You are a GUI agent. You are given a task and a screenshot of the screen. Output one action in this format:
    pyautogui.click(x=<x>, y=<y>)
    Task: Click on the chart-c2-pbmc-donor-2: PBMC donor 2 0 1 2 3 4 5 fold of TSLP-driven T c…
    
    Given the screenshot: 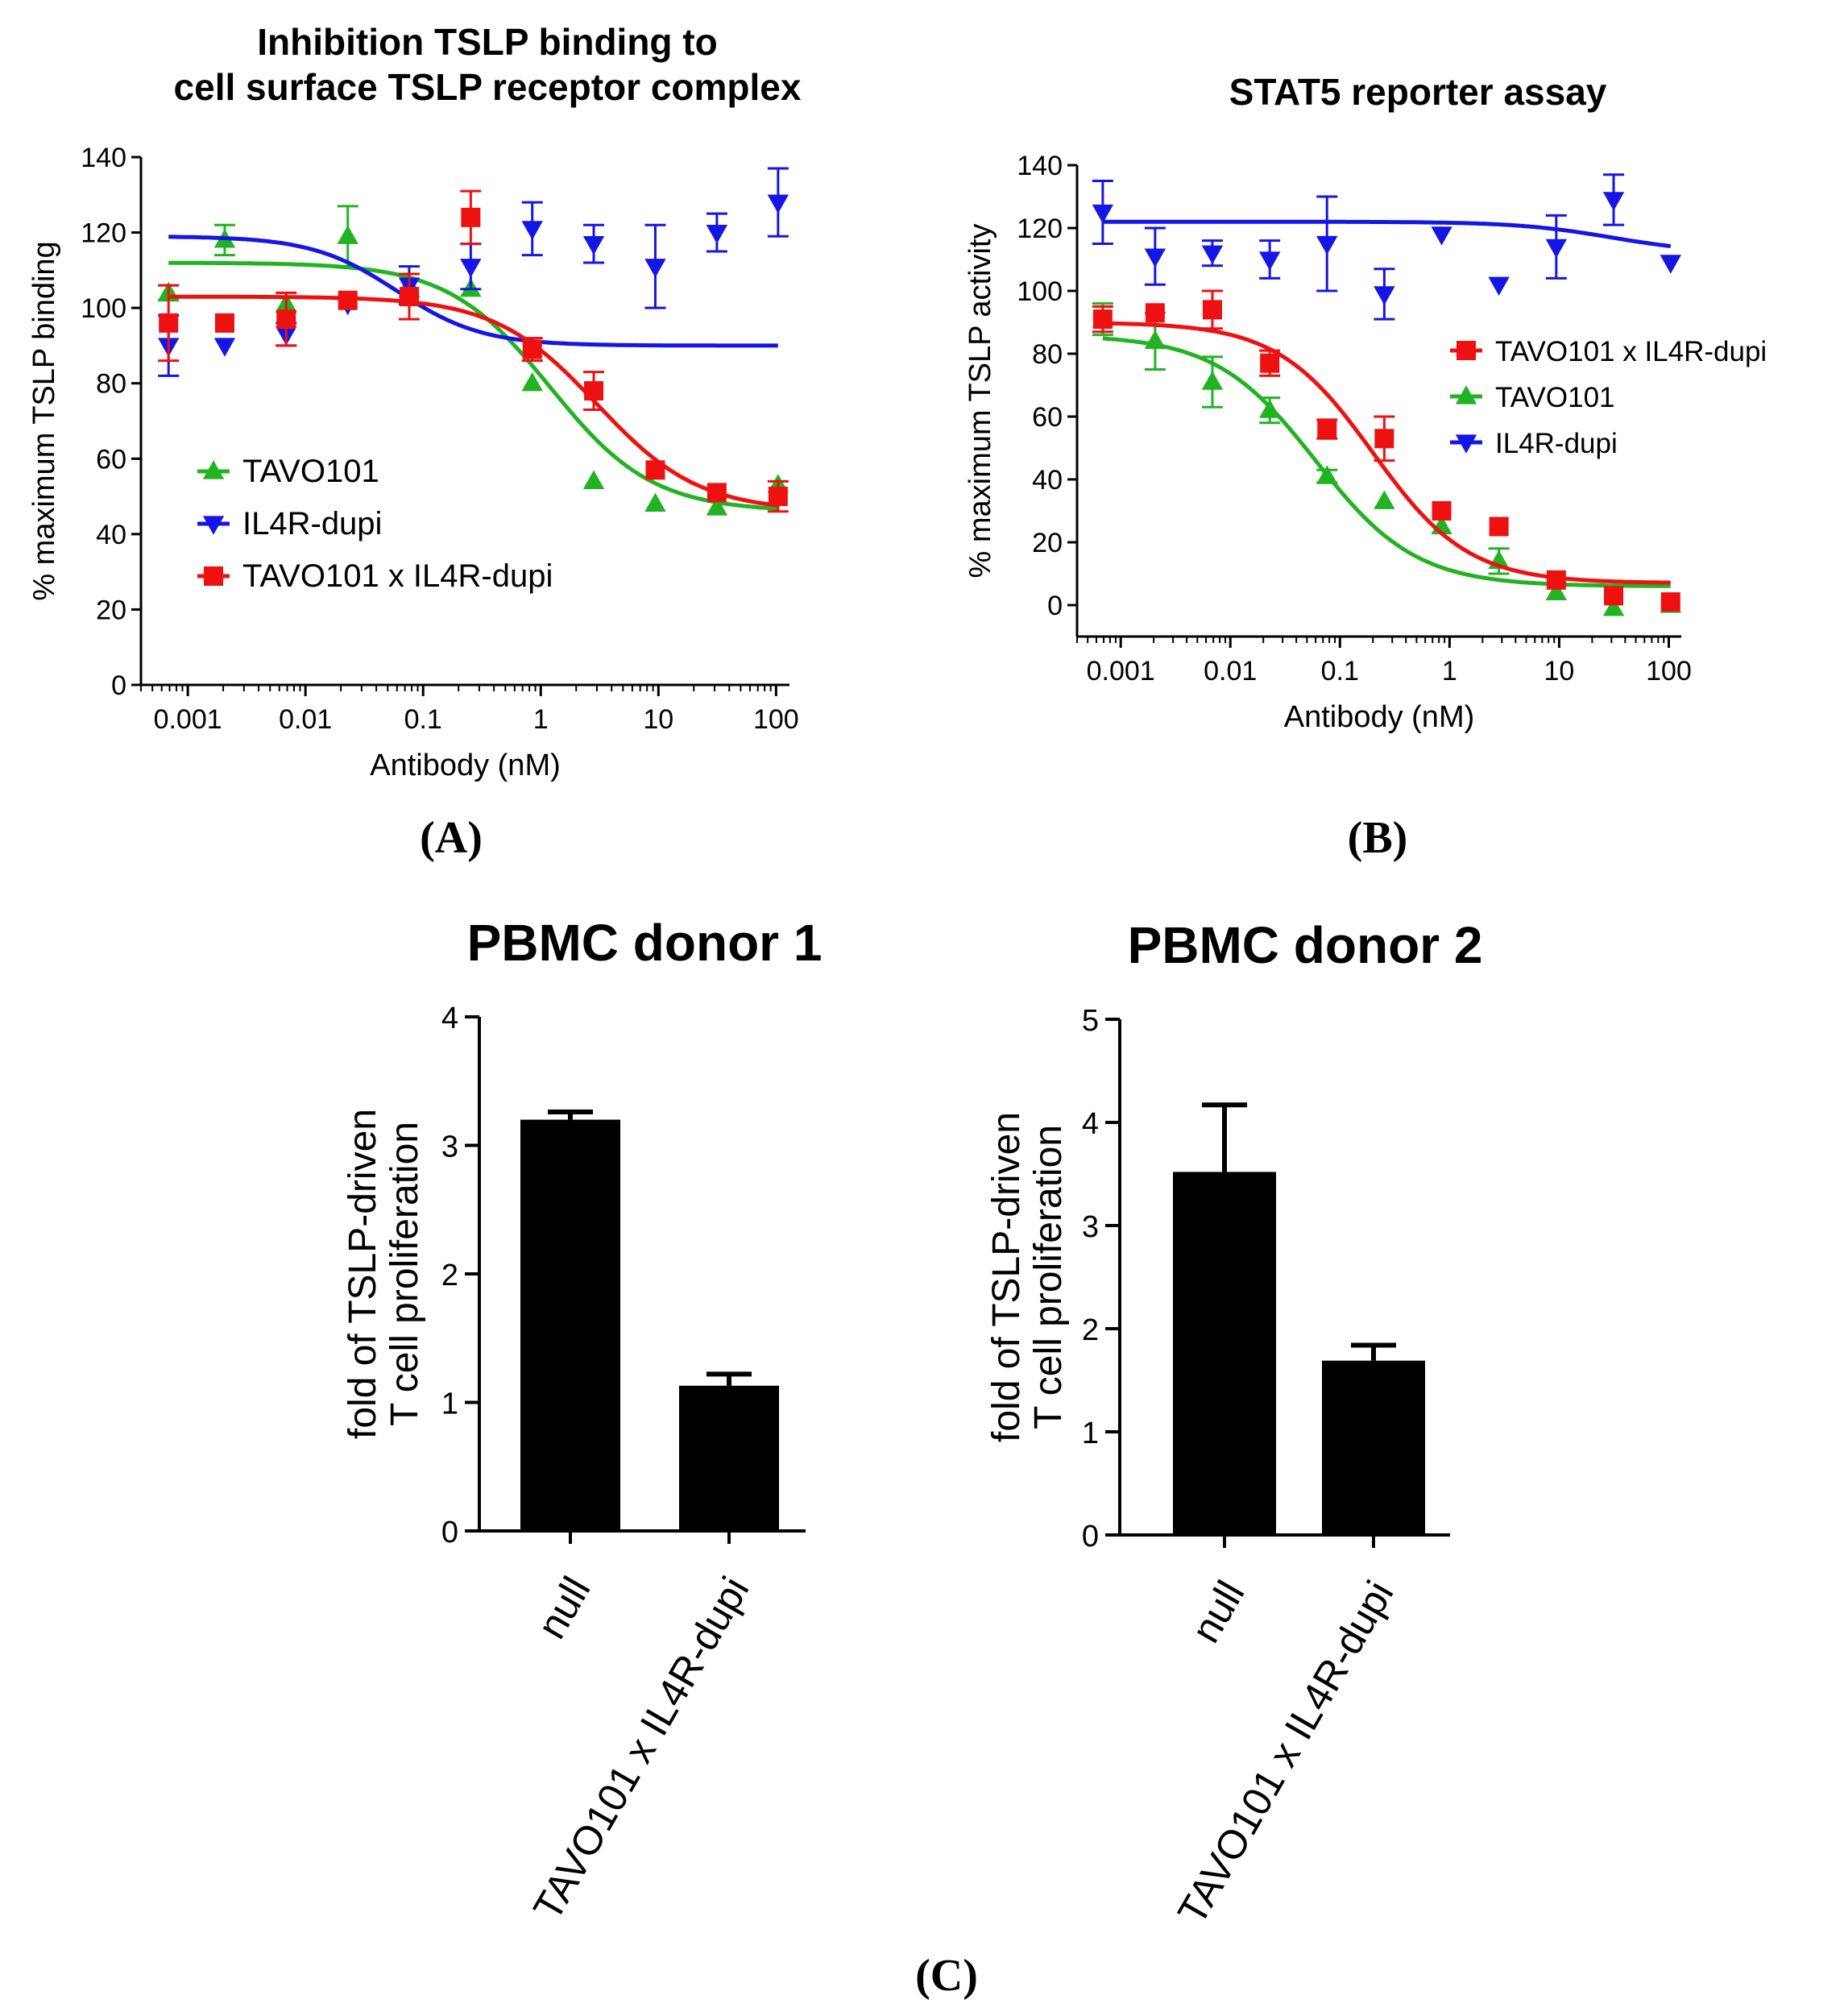 What is the action you would take?
    pyautogui.click(x=1233, y=1424)
    